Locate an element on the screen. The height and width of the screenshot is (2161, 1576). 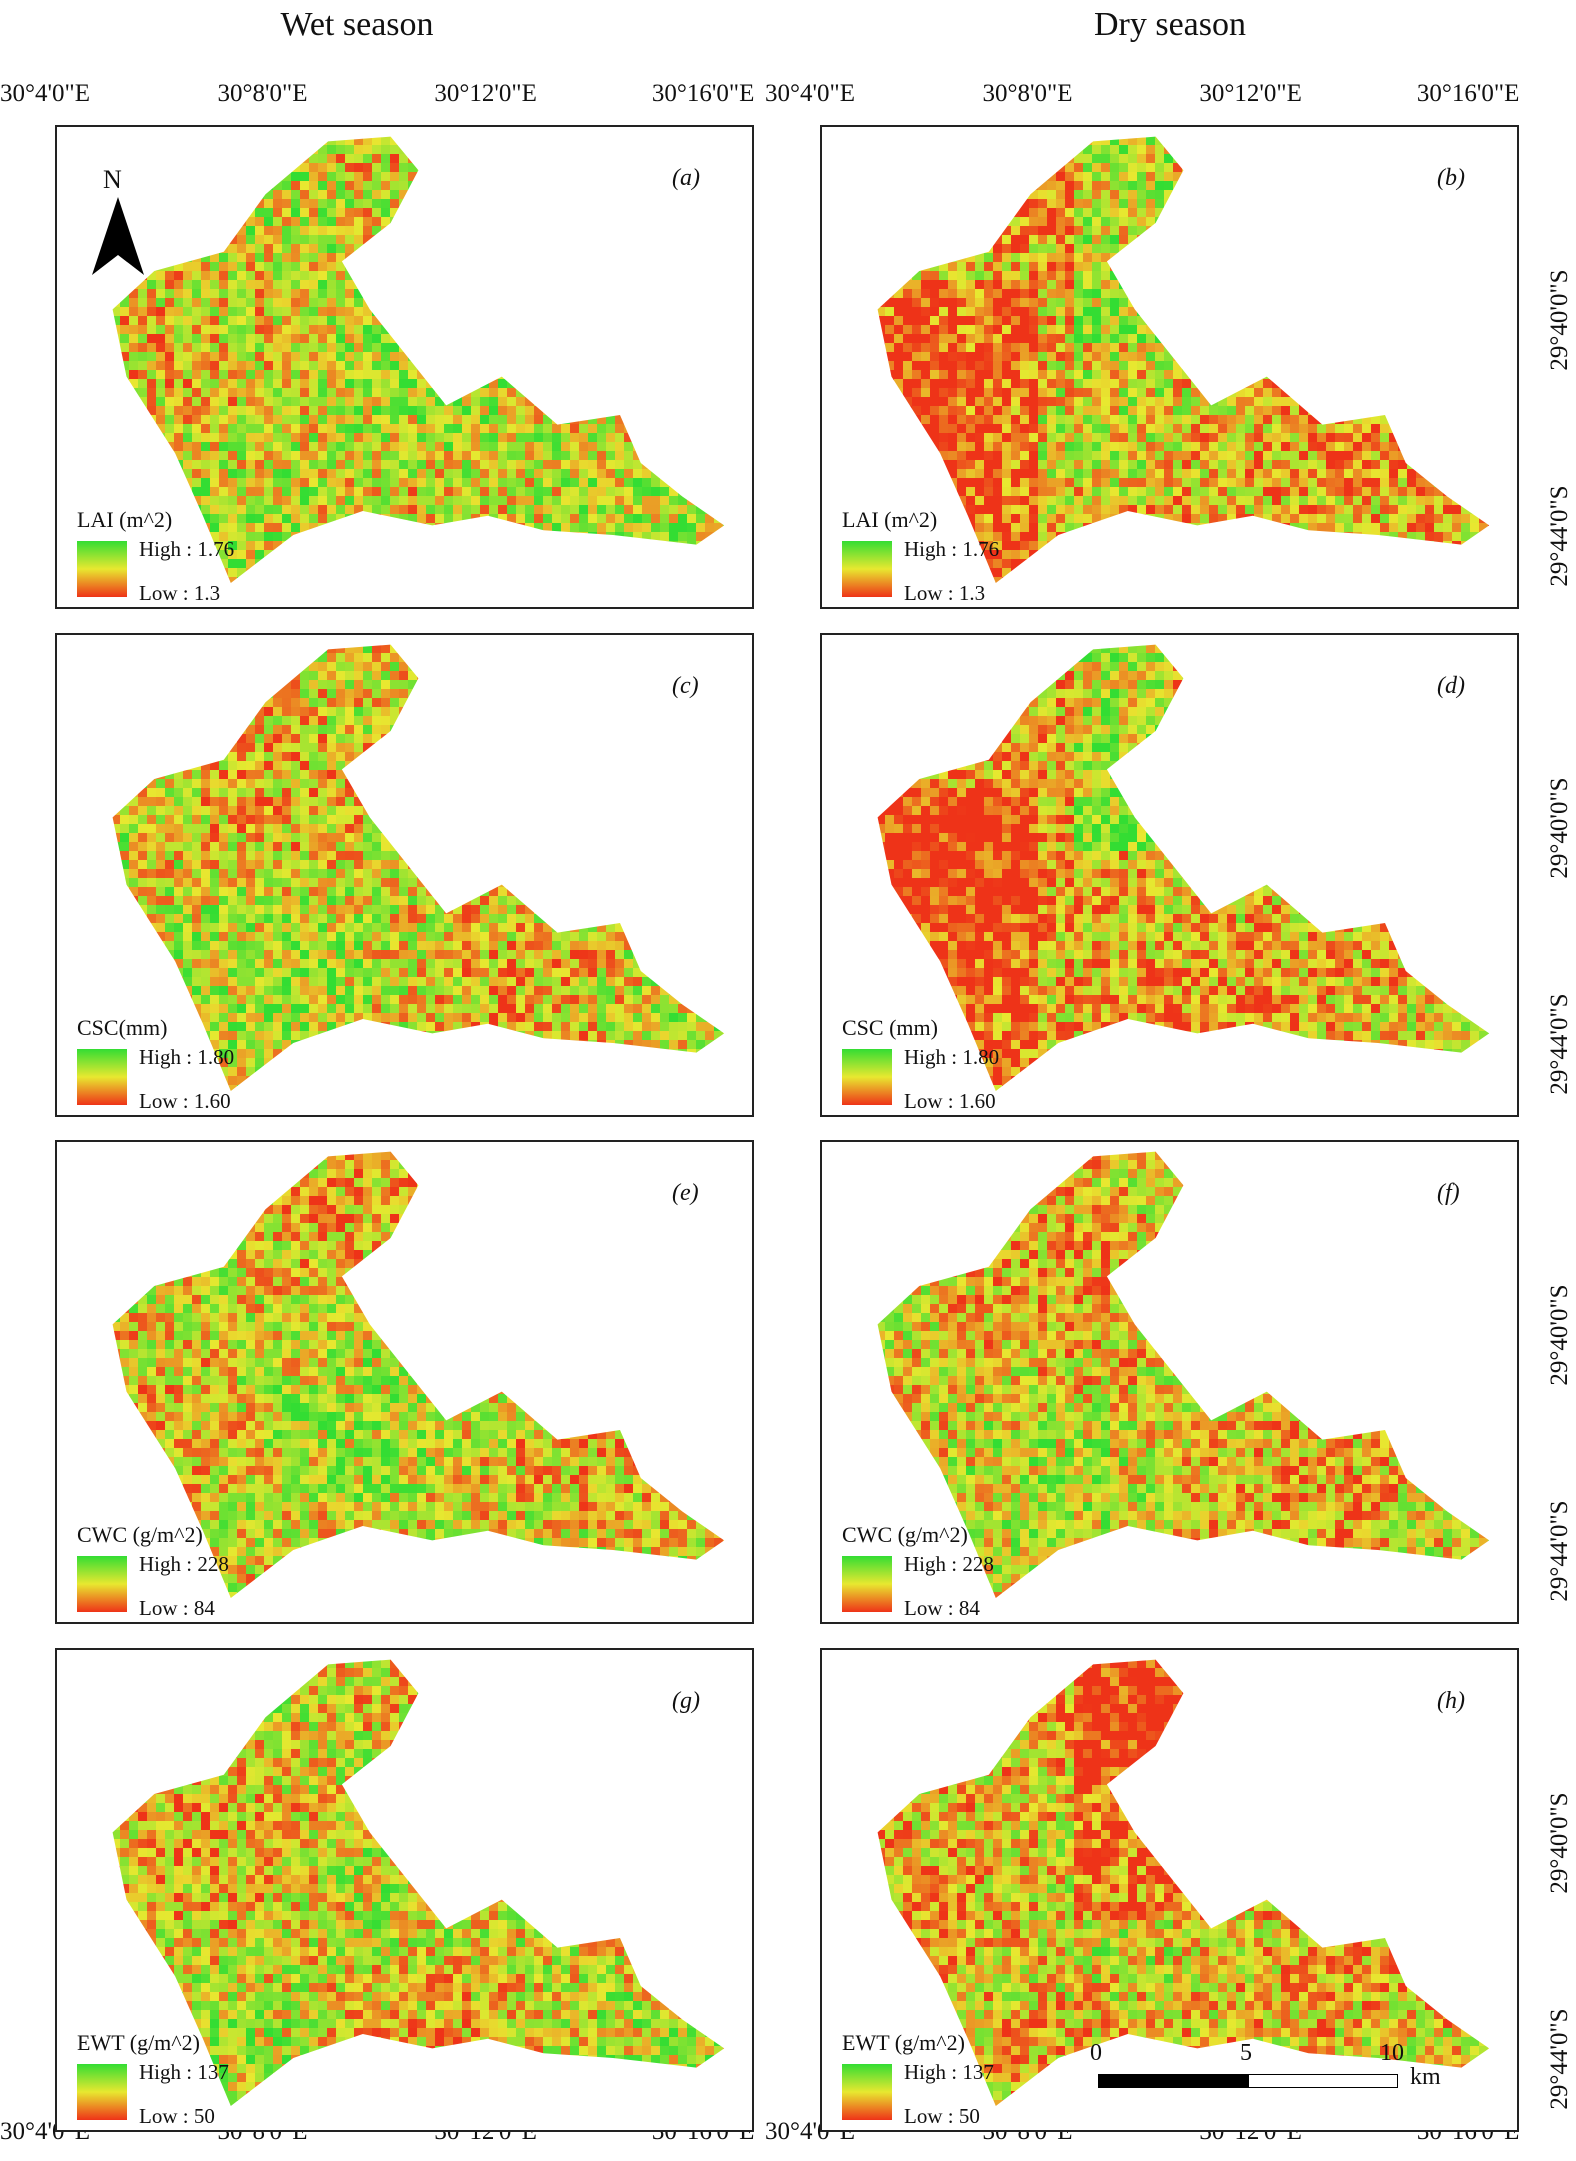
legend-d: CSC (mm) High : 1.80 Low : 1.60 is located at coordinates (952, 1065).